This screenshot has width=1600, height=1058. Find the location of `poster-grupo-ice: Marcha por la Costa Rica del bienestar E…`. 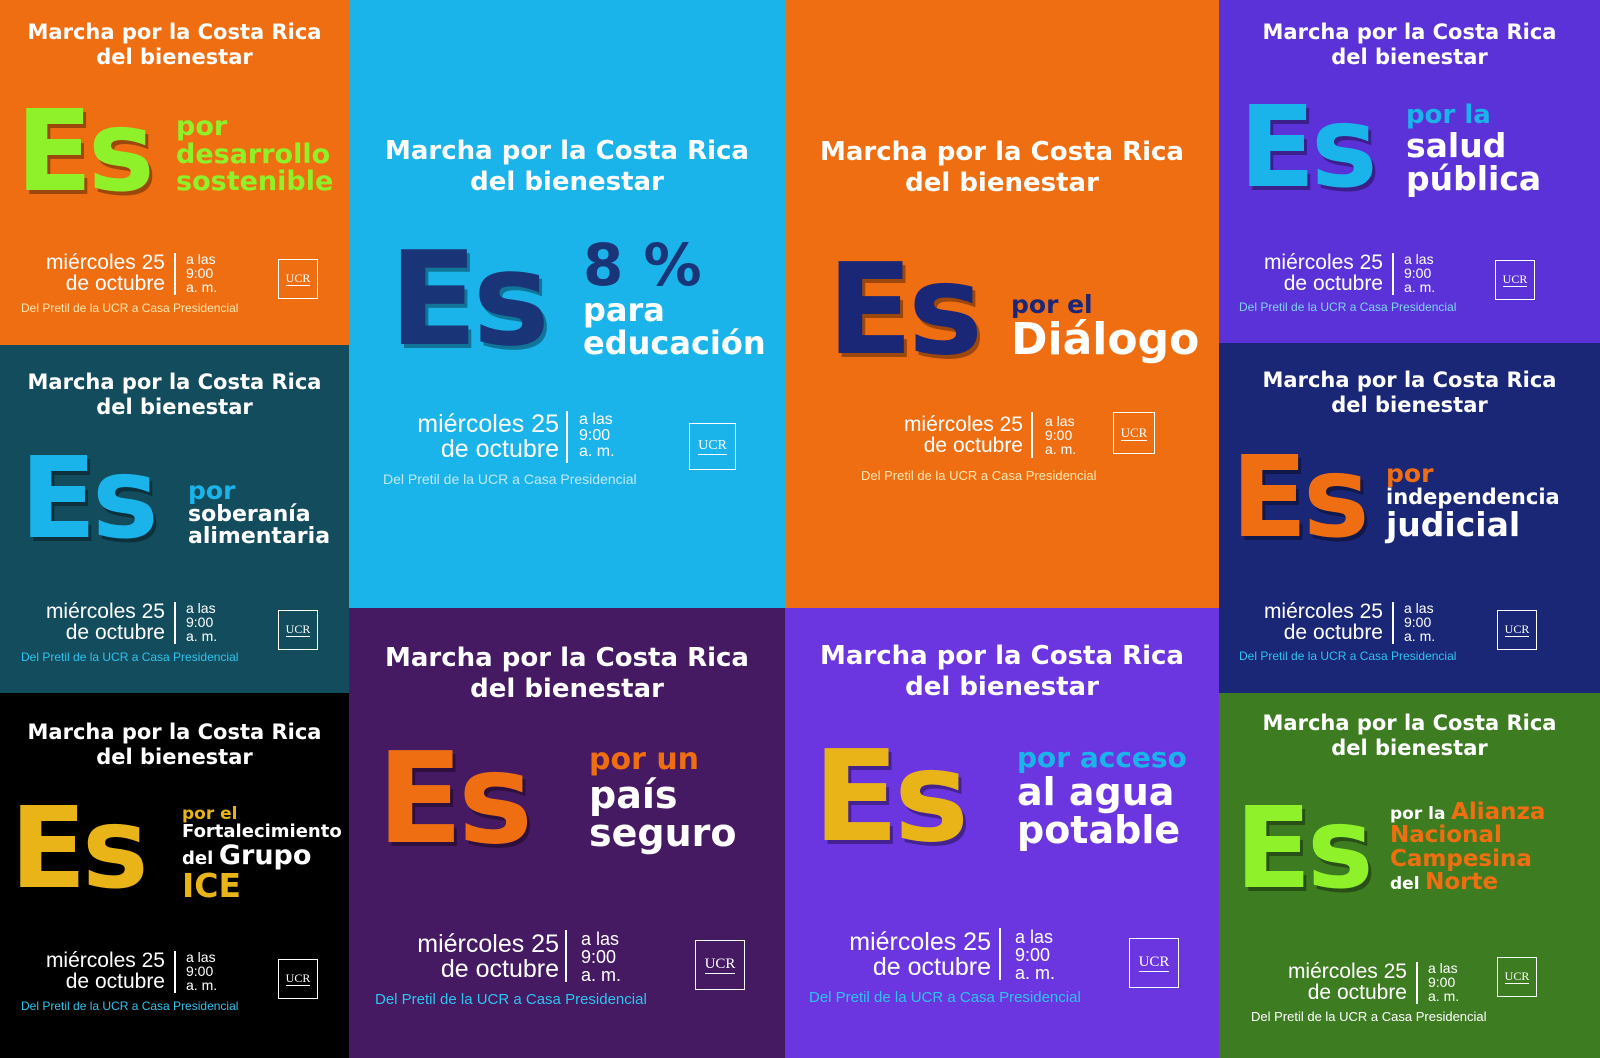

poster-grupo-ice: Marcha por la Costa Rica del bienestar E… is located at coordinates (174, 875).